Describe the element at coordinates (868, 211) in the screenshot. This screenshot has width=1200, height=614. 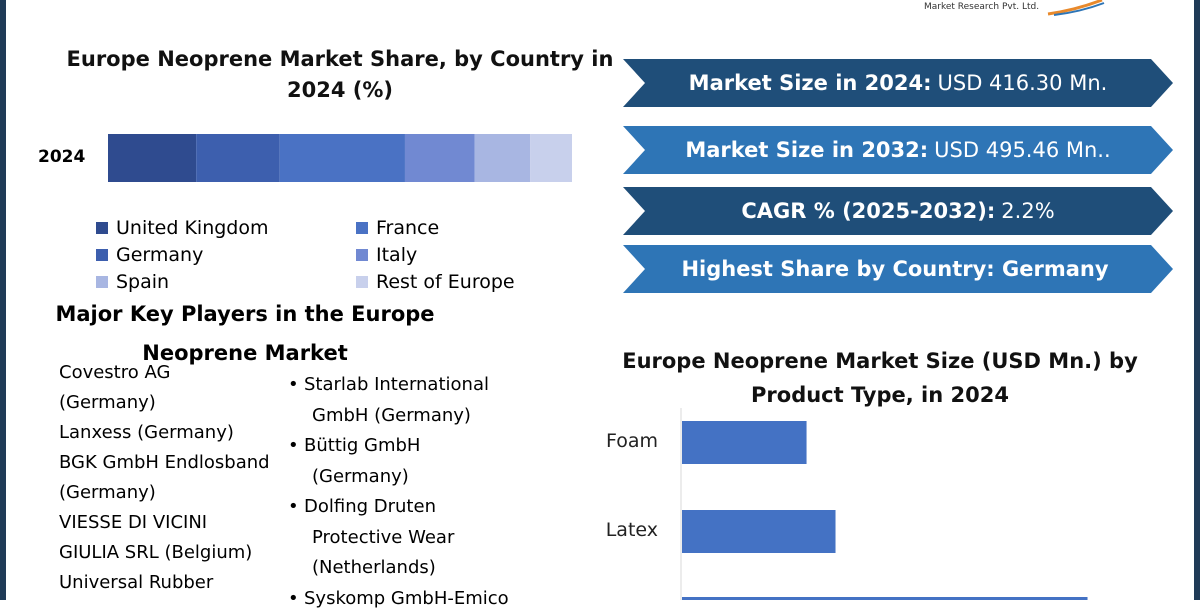
I see `banner-label: CAGR % (2025-2032):` at that location.